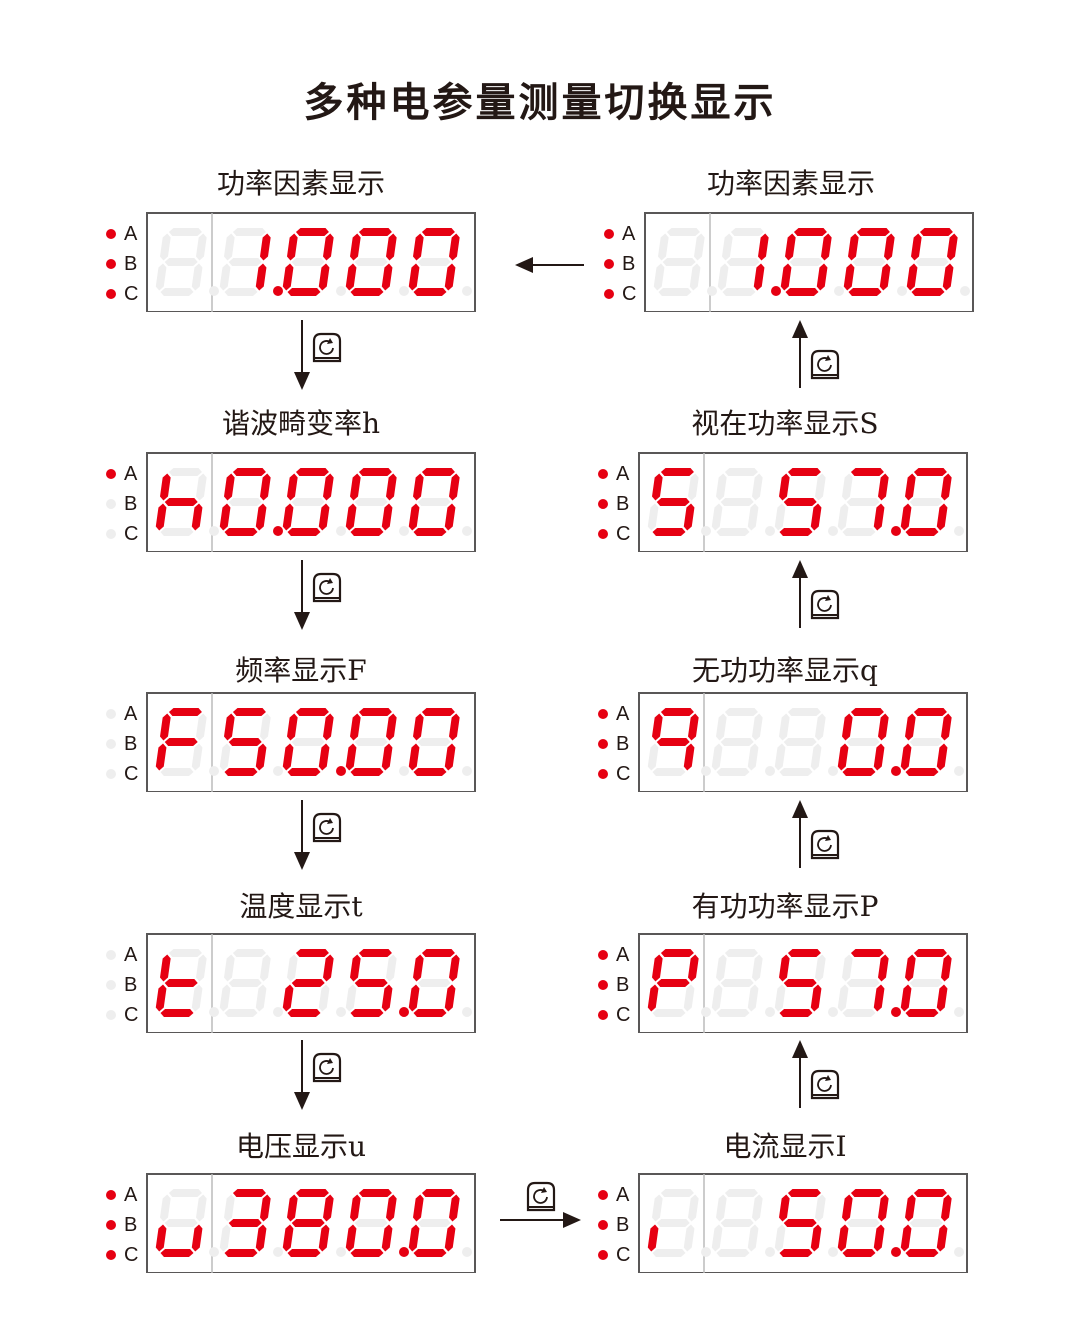 Image resolution: width=1080 pixels, height=1328 pixels. I want to click on display-label: 电流显示I, so click(785, 1146).